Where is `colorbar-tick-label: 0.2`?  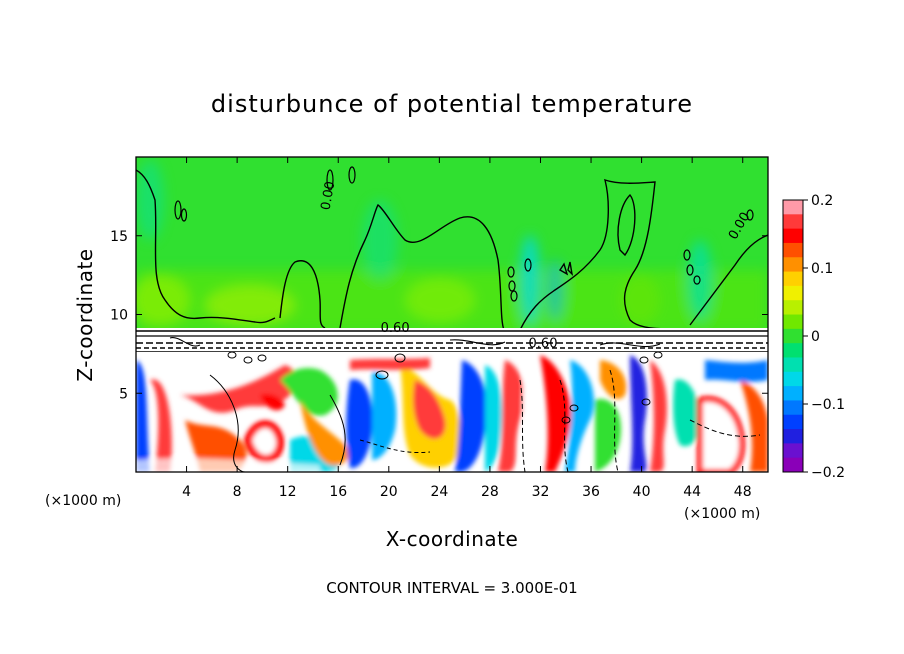 colorbar-tick-label: 0.2 is located at coordinates (822, 201).